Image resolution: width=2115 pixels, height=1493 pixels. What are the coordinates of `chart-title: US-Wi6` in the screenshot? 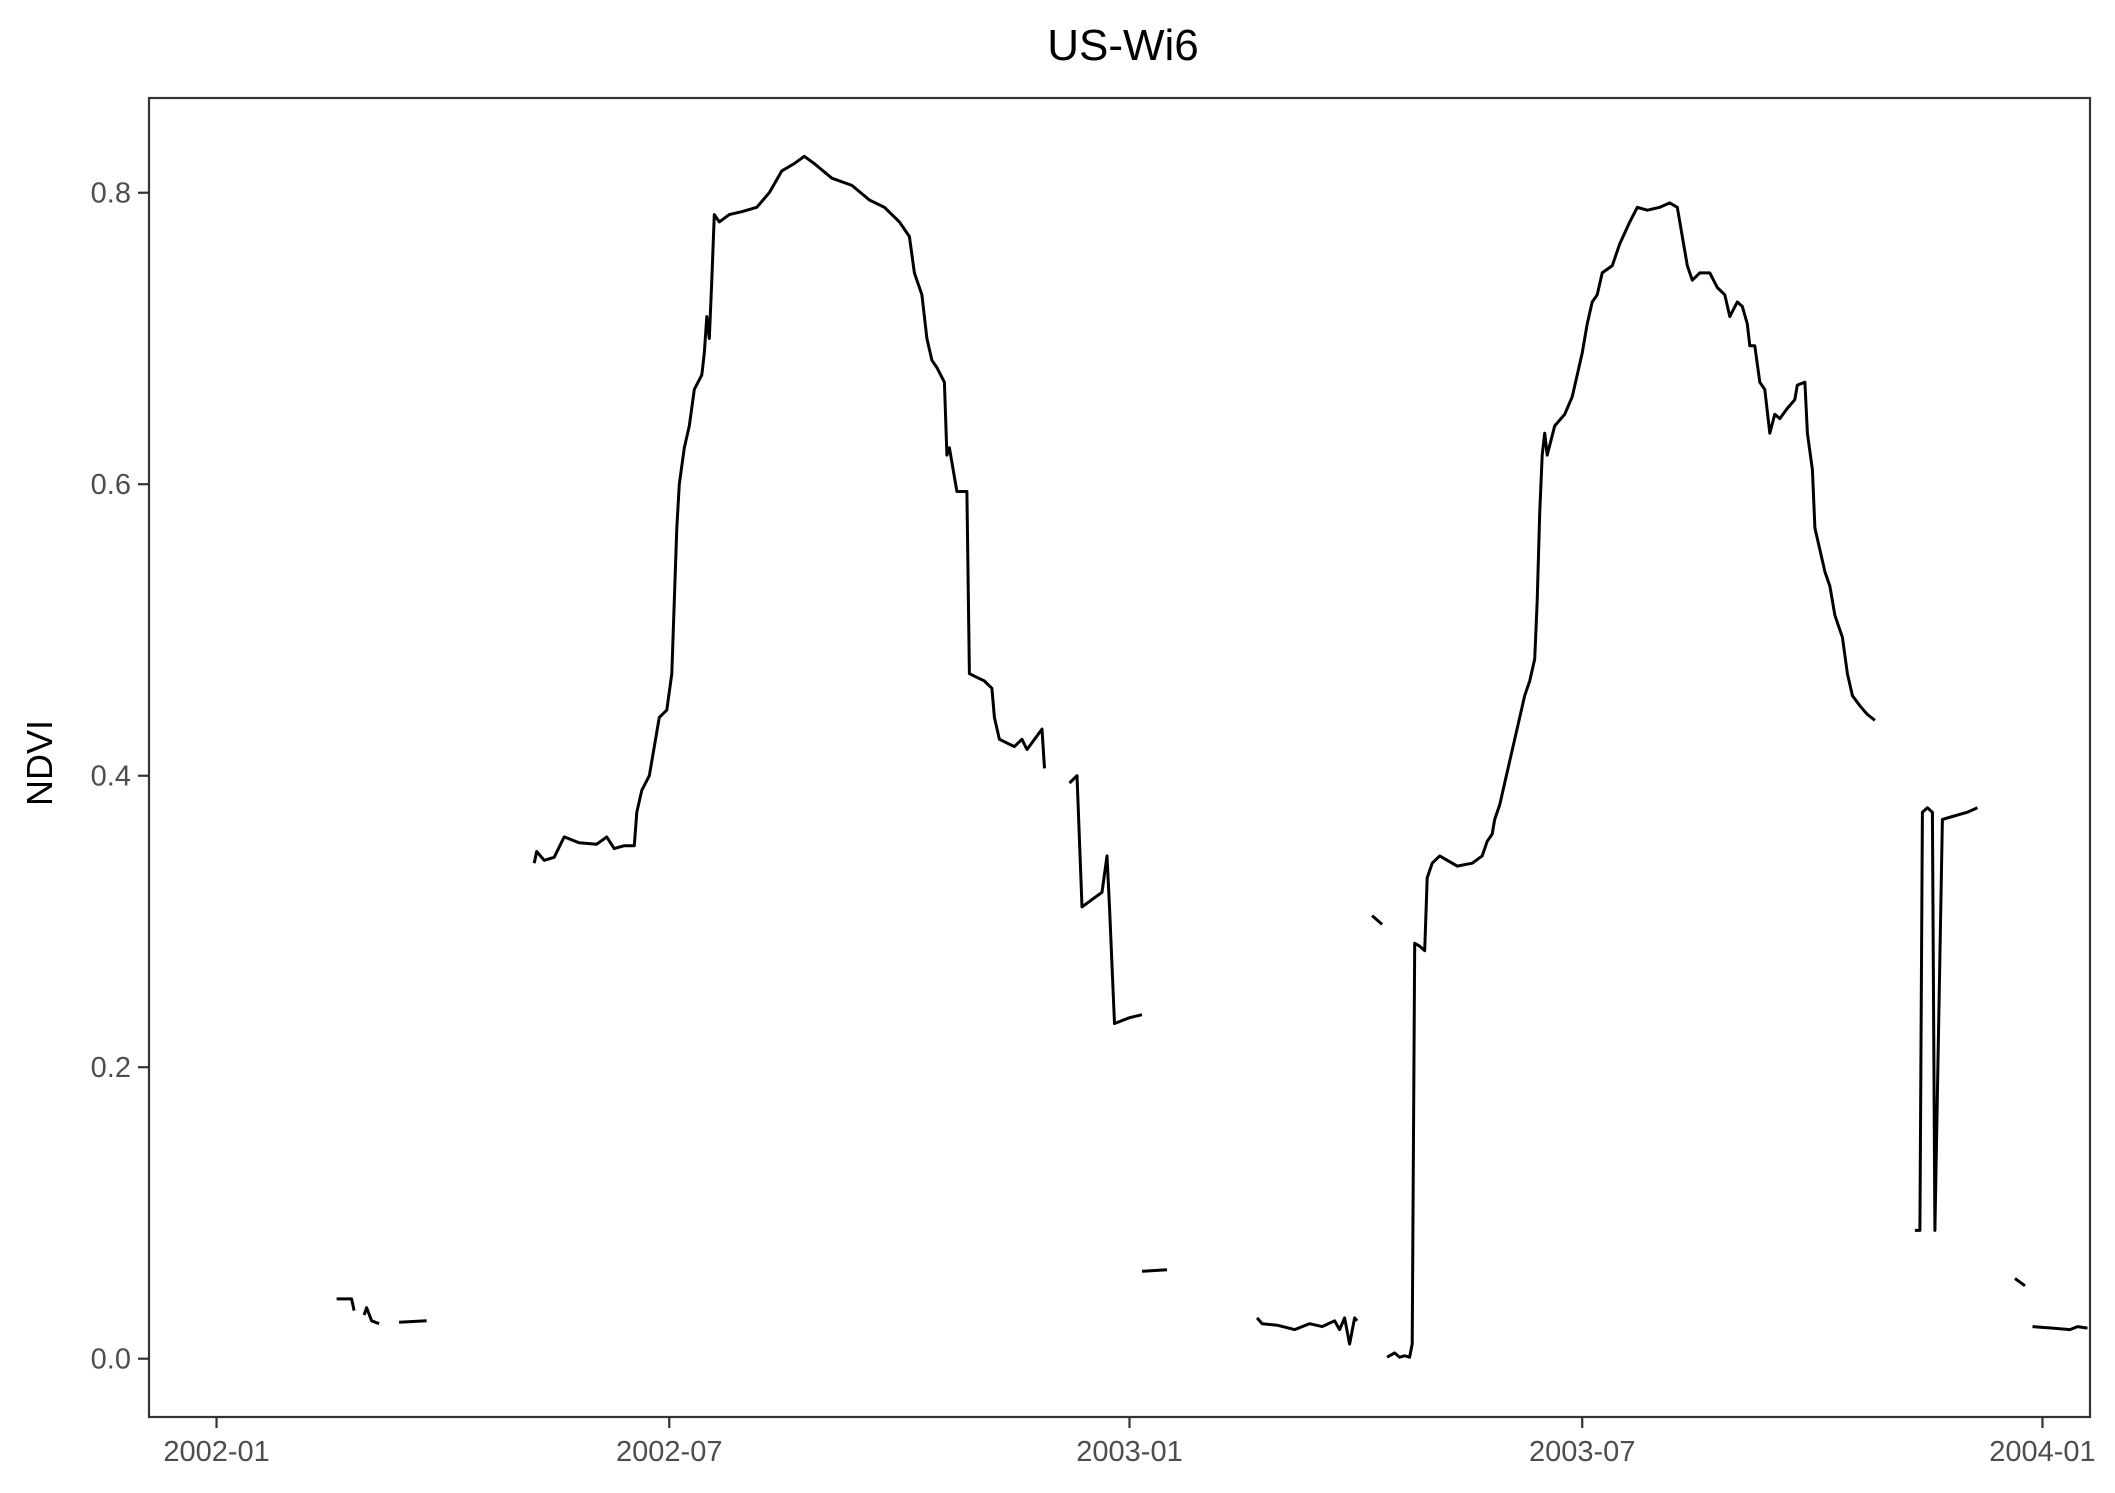 It's located at (1123, 45).